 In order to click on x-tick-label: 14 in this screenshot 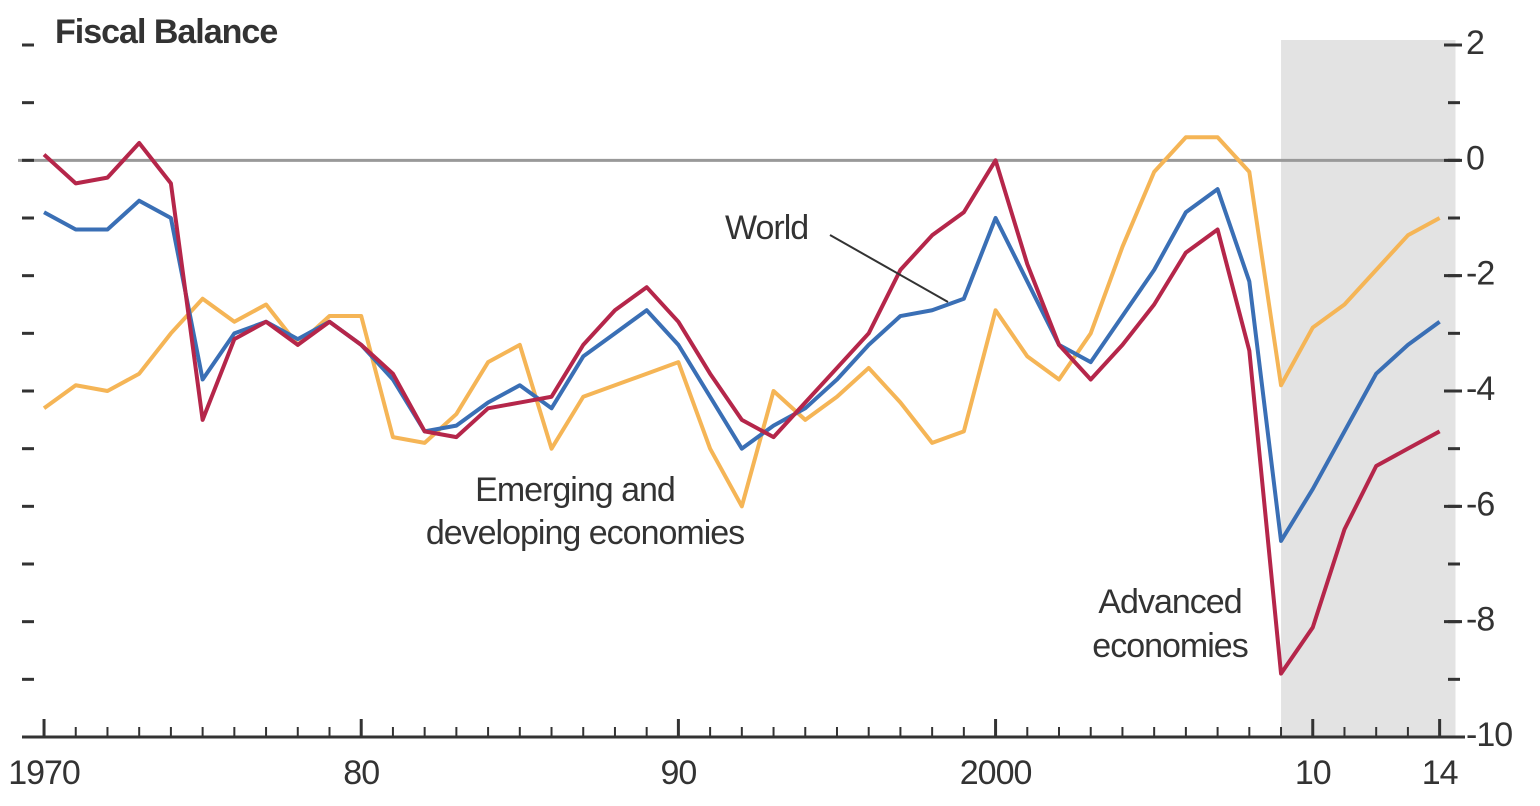, I will do `click(1440, 773)`.